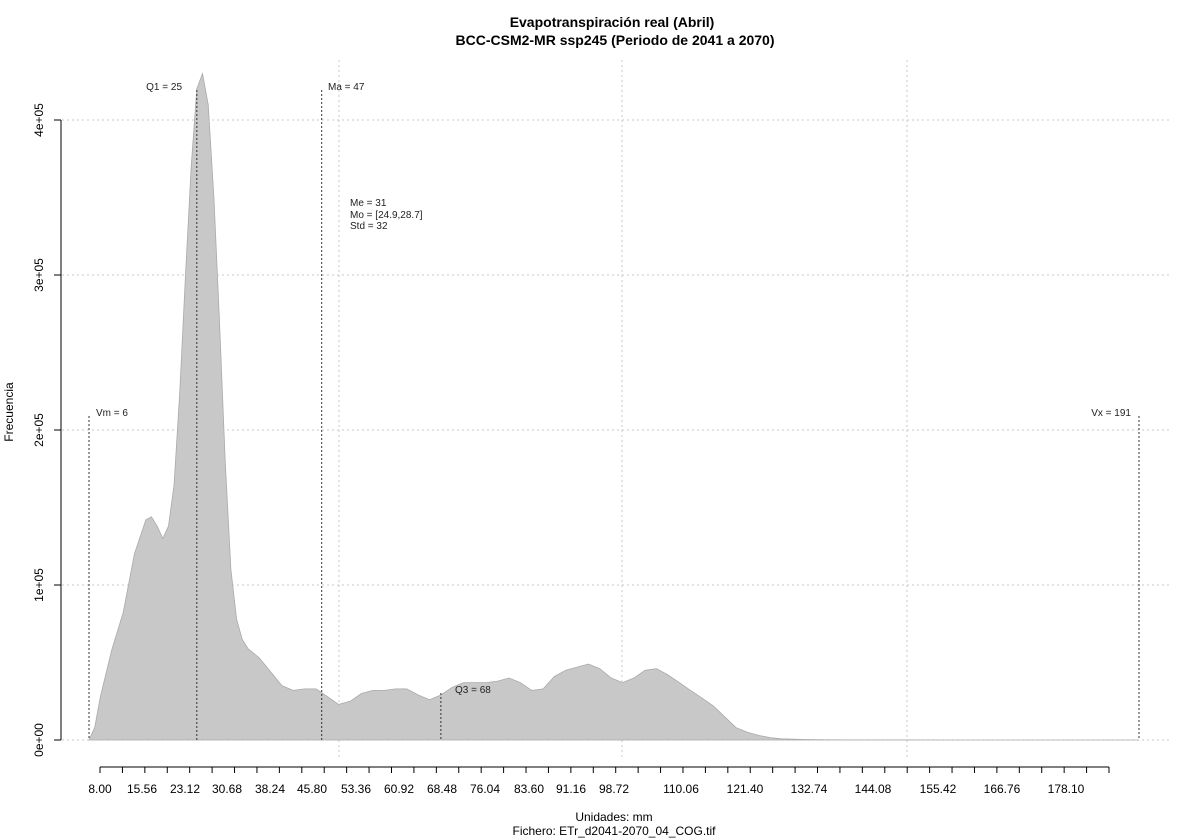 The image size is (1200, 840). Describe the element at coordinates (39, 430) in the screenshot. I see `y-tick-label: 2e+05` at that location.